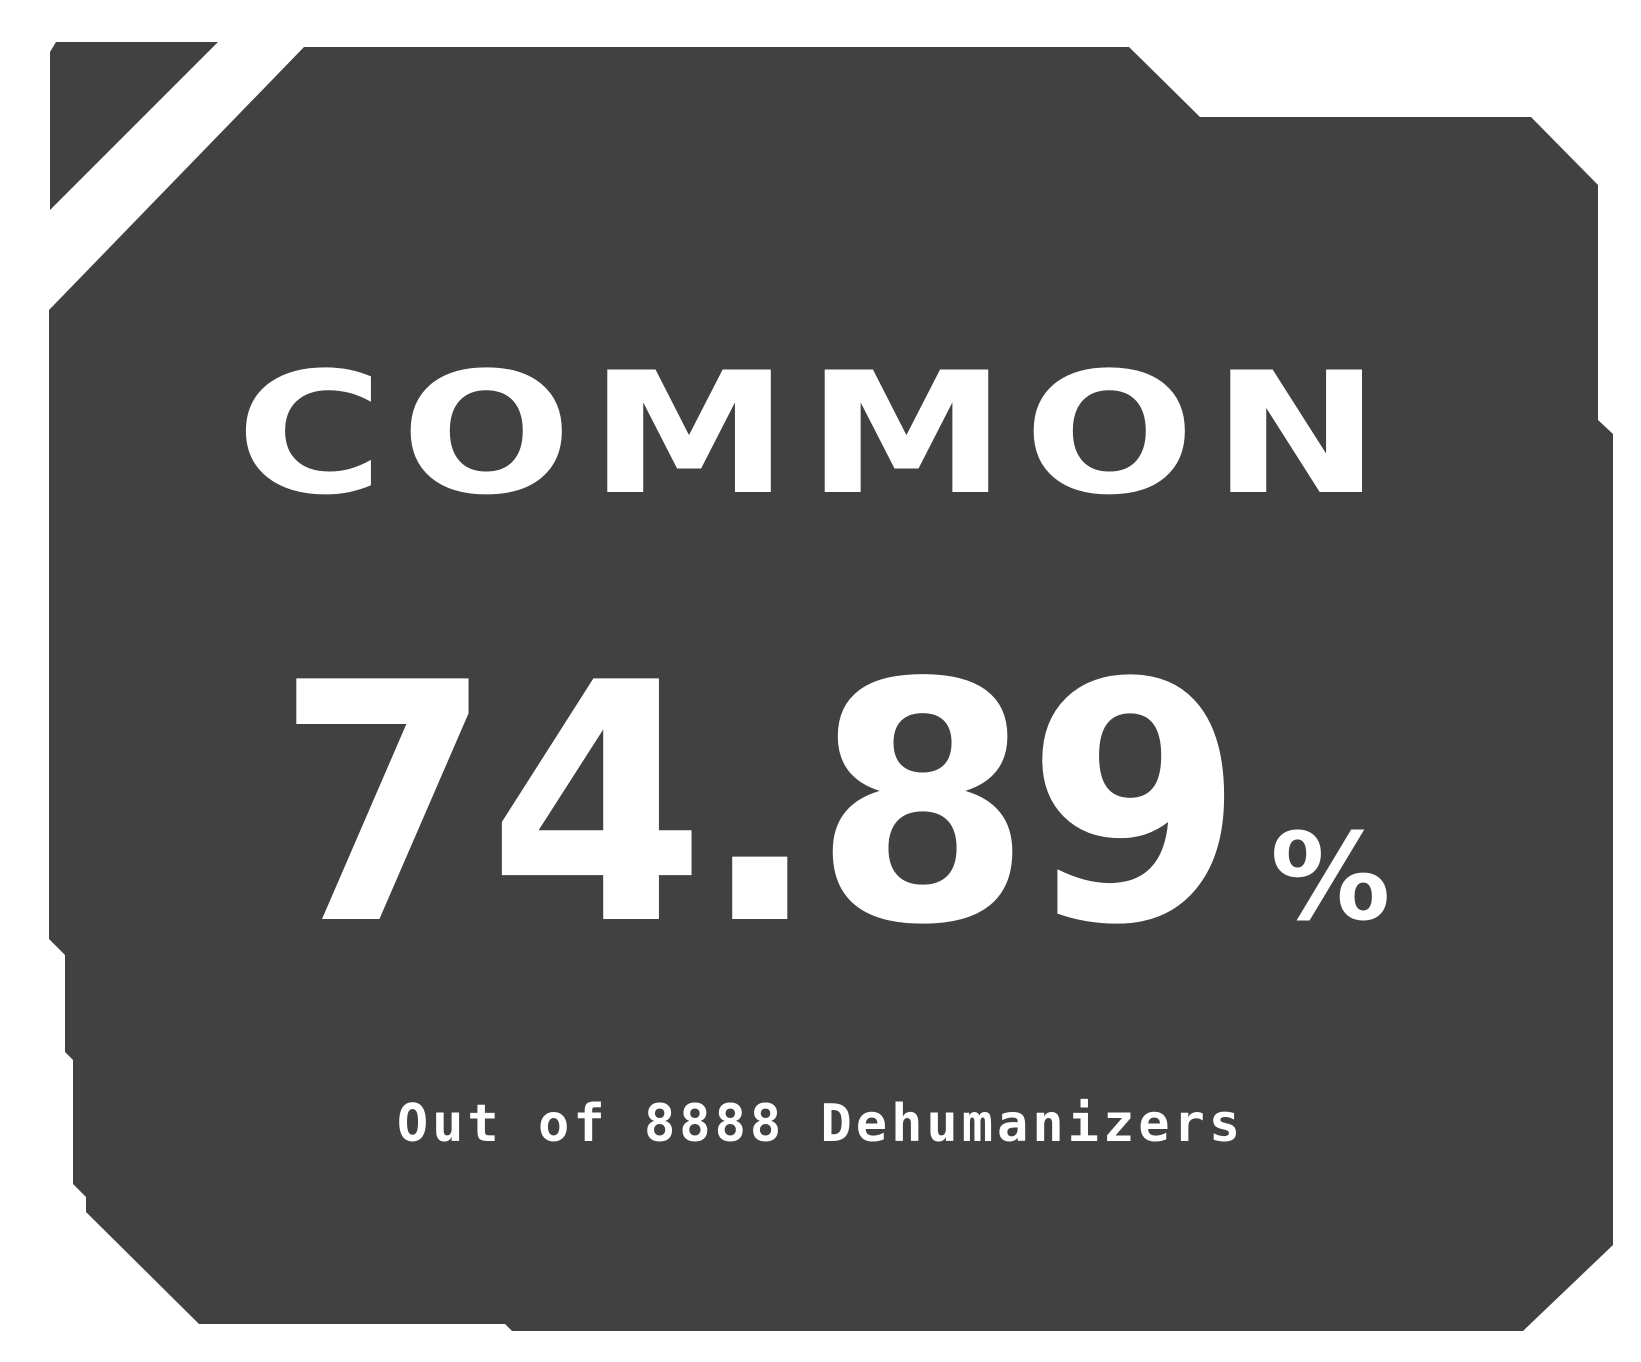 The image size is (1641, 1362). Describe the element at coordinates (1330, 878) in the screenshot. I see `percent-sign: %` at that location.